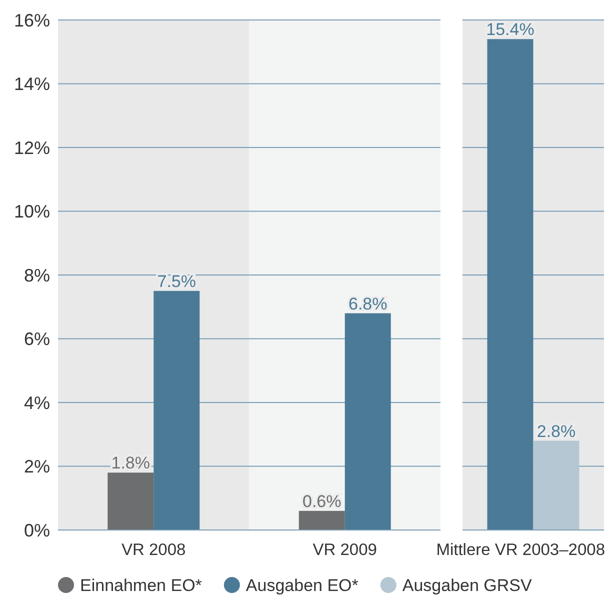  Describe the element at coordinates (556, 431) in the screenshot. I see `data-label: 2.8%` at that location.